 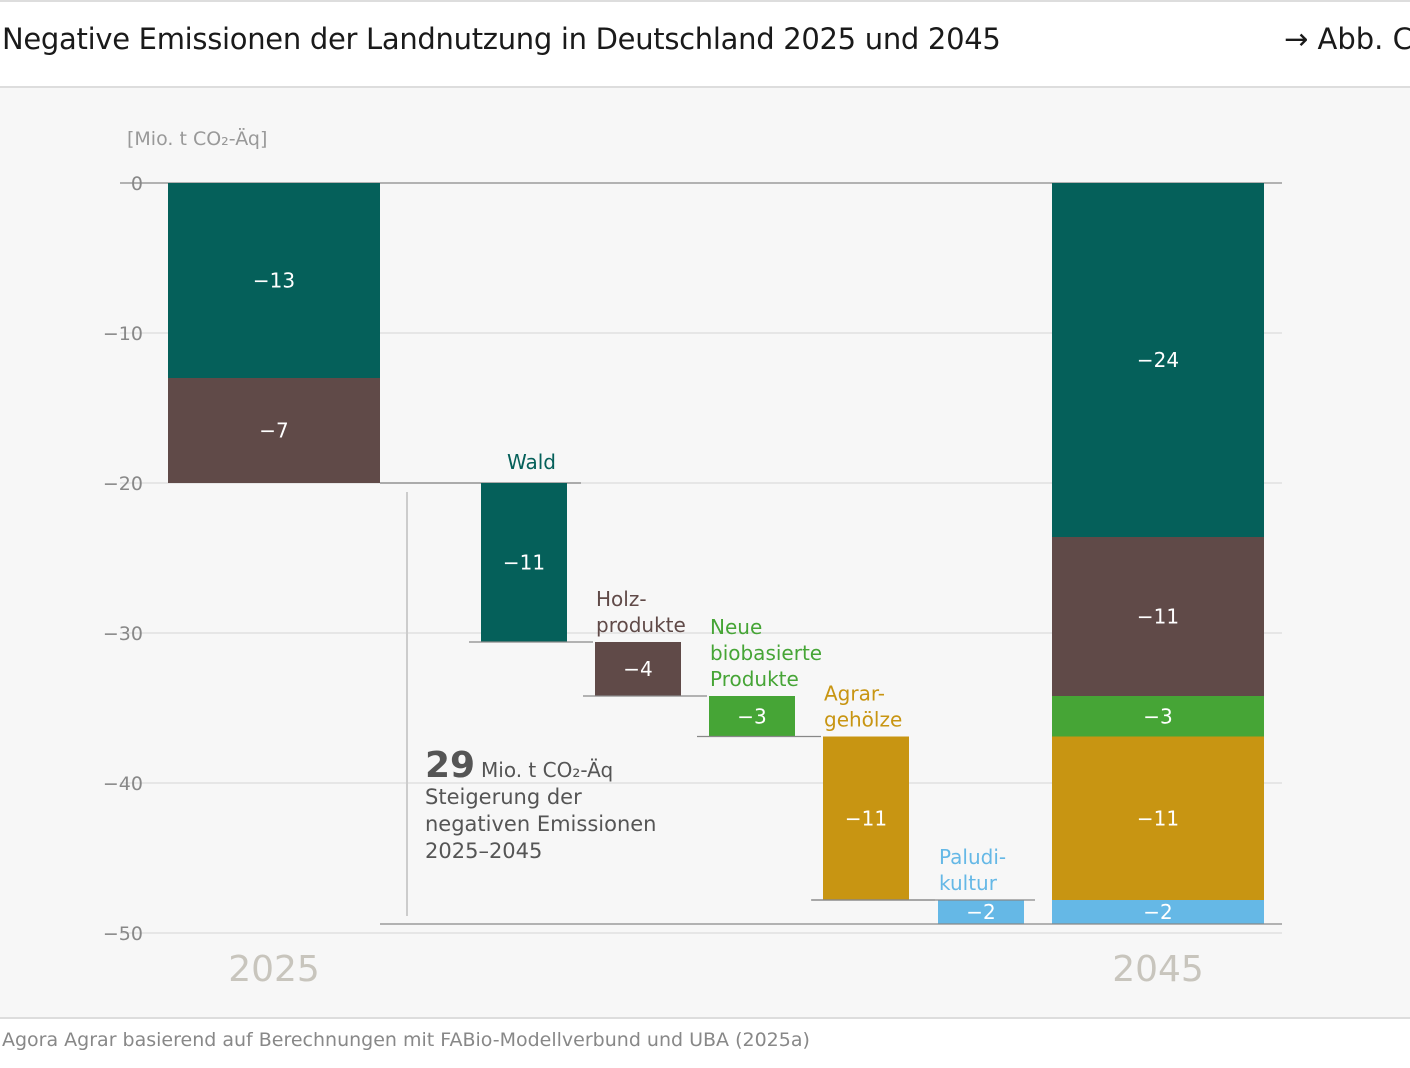 I want to click on bar-2025-wald, so click(x=274, y=280).